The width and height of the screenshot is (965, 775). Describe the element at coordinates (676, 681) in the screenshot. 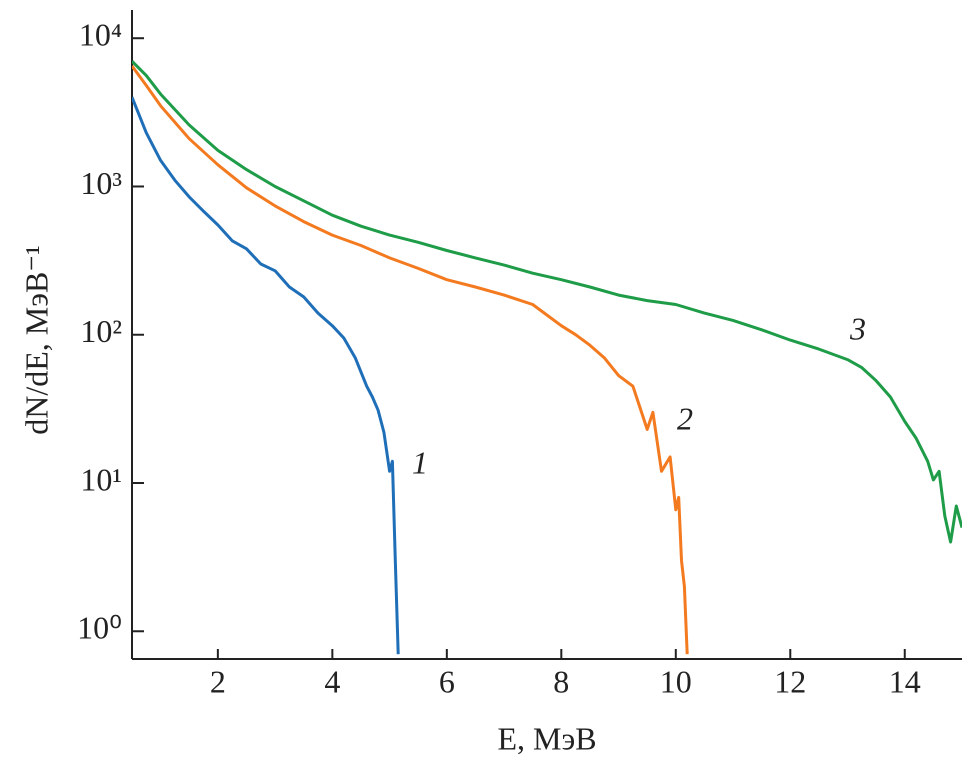

I see `x-tick-label: 10` at that location.